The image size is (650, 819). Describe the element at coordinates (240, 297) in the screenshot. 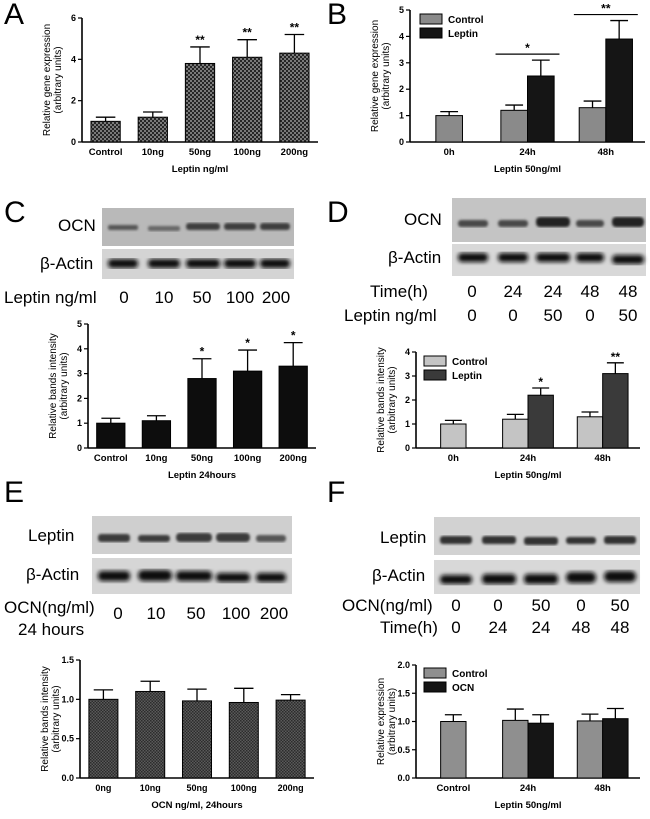

I see `blot-c-lane-4: 100` at that location.